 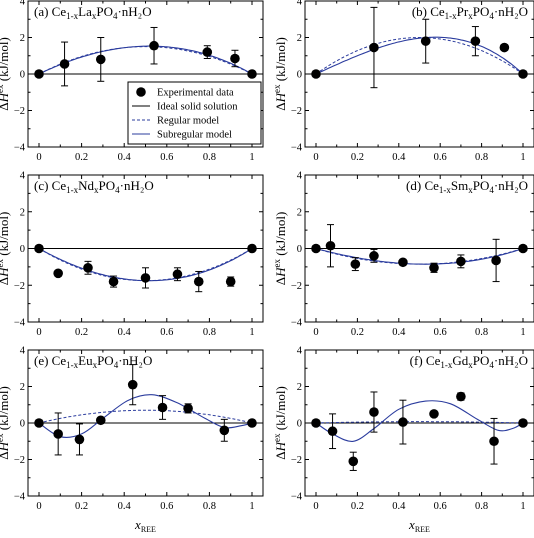 I want to click on legend-box, so click(x=194, y=113).